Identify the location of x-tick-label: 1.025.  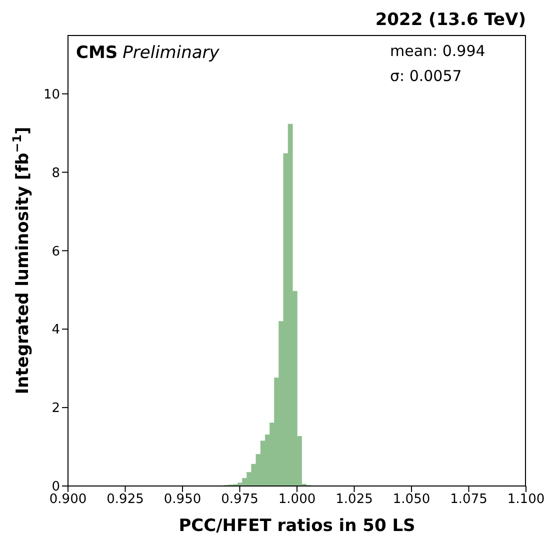
(354, 500).